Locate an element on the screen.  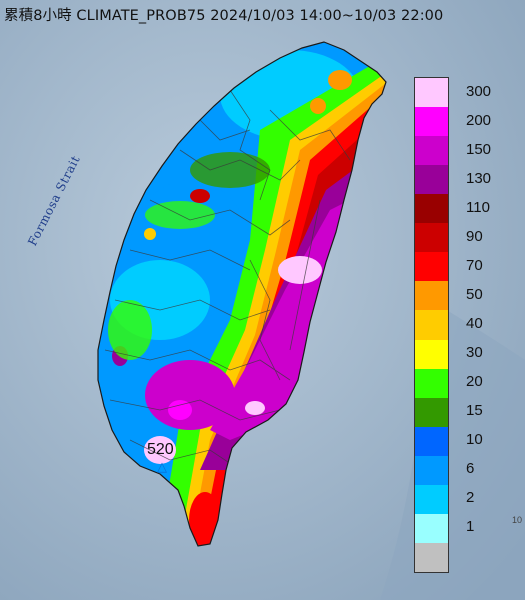
legend-colorbar is located at coordinates (431, 325).